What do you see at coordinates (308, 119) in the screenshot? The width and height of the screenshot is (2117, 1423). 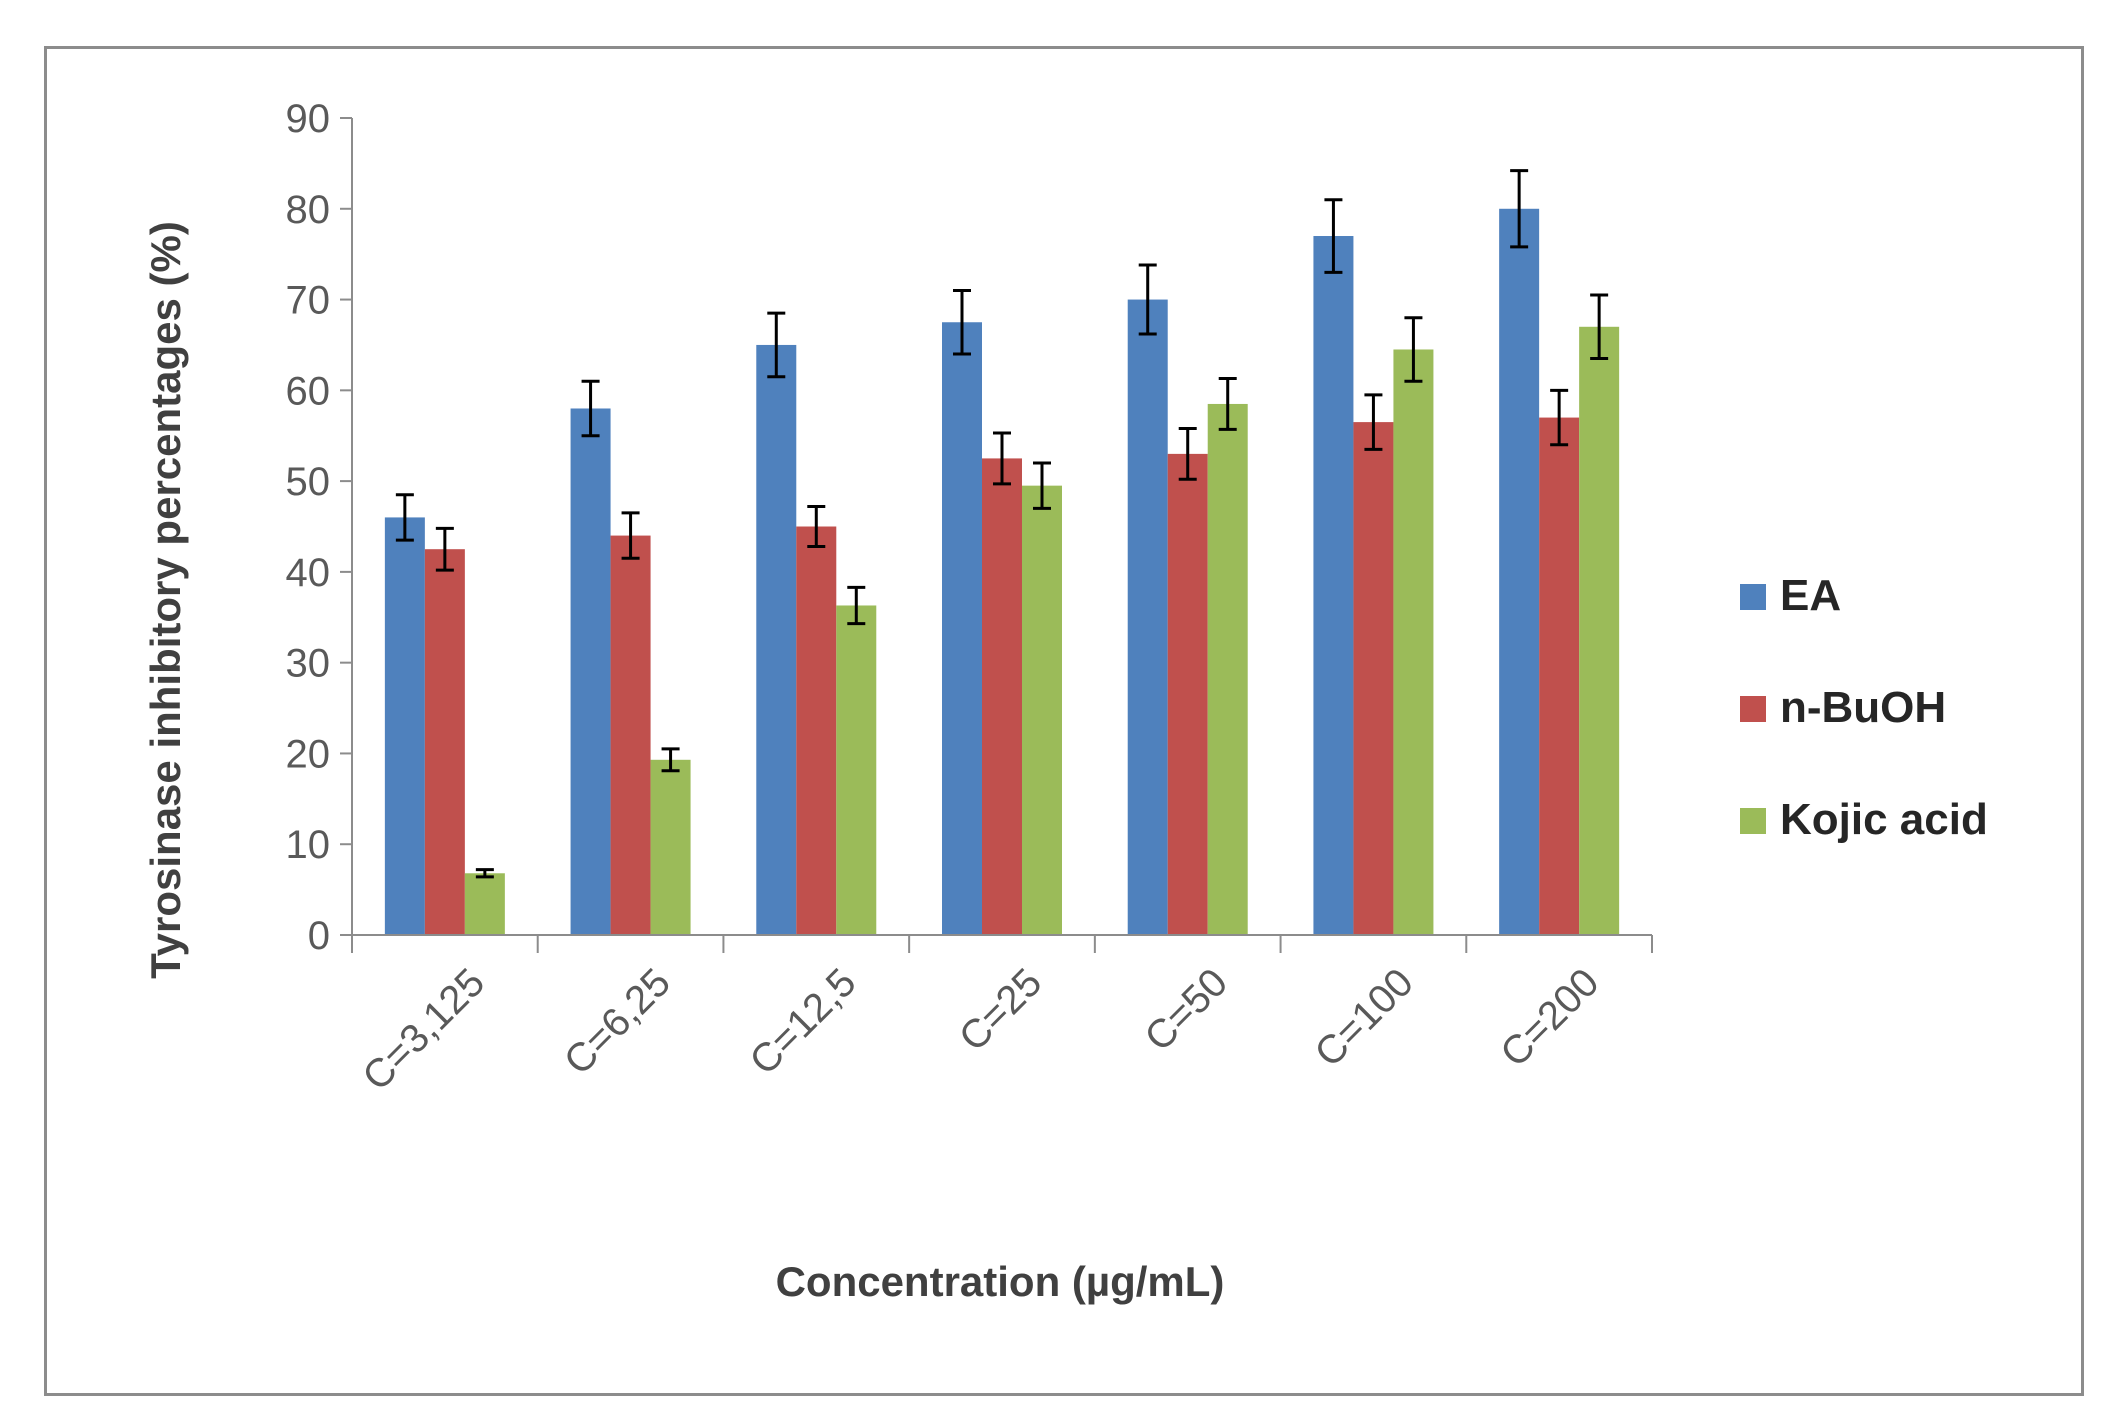 I see `y-tick-label: 90` at bounding box center [308, 119].